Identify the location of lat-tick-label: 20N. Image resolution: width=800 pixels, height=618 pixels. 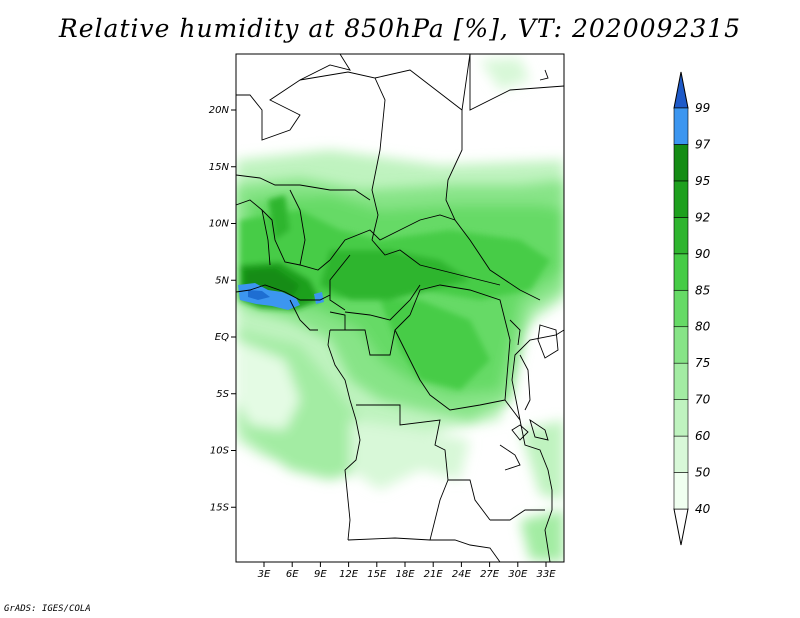
(219, 110).